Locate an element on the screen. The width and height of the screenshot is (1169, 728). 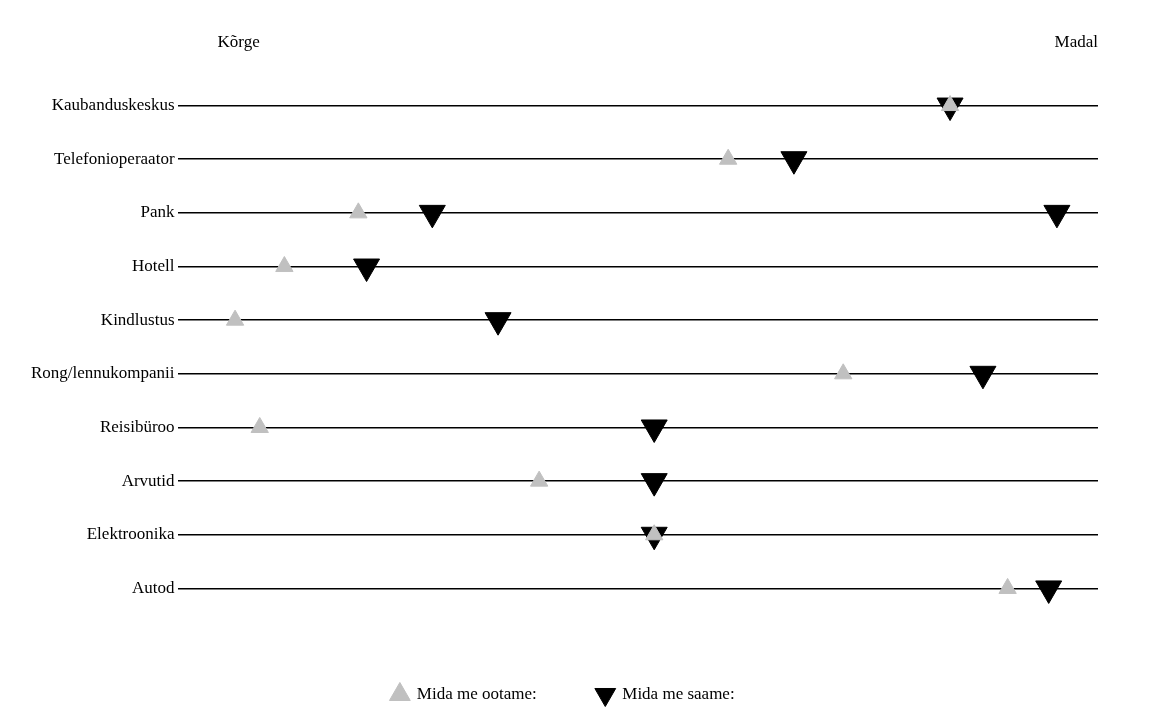
y-tick-label: Arvutid is located at coordinates (148, 480).